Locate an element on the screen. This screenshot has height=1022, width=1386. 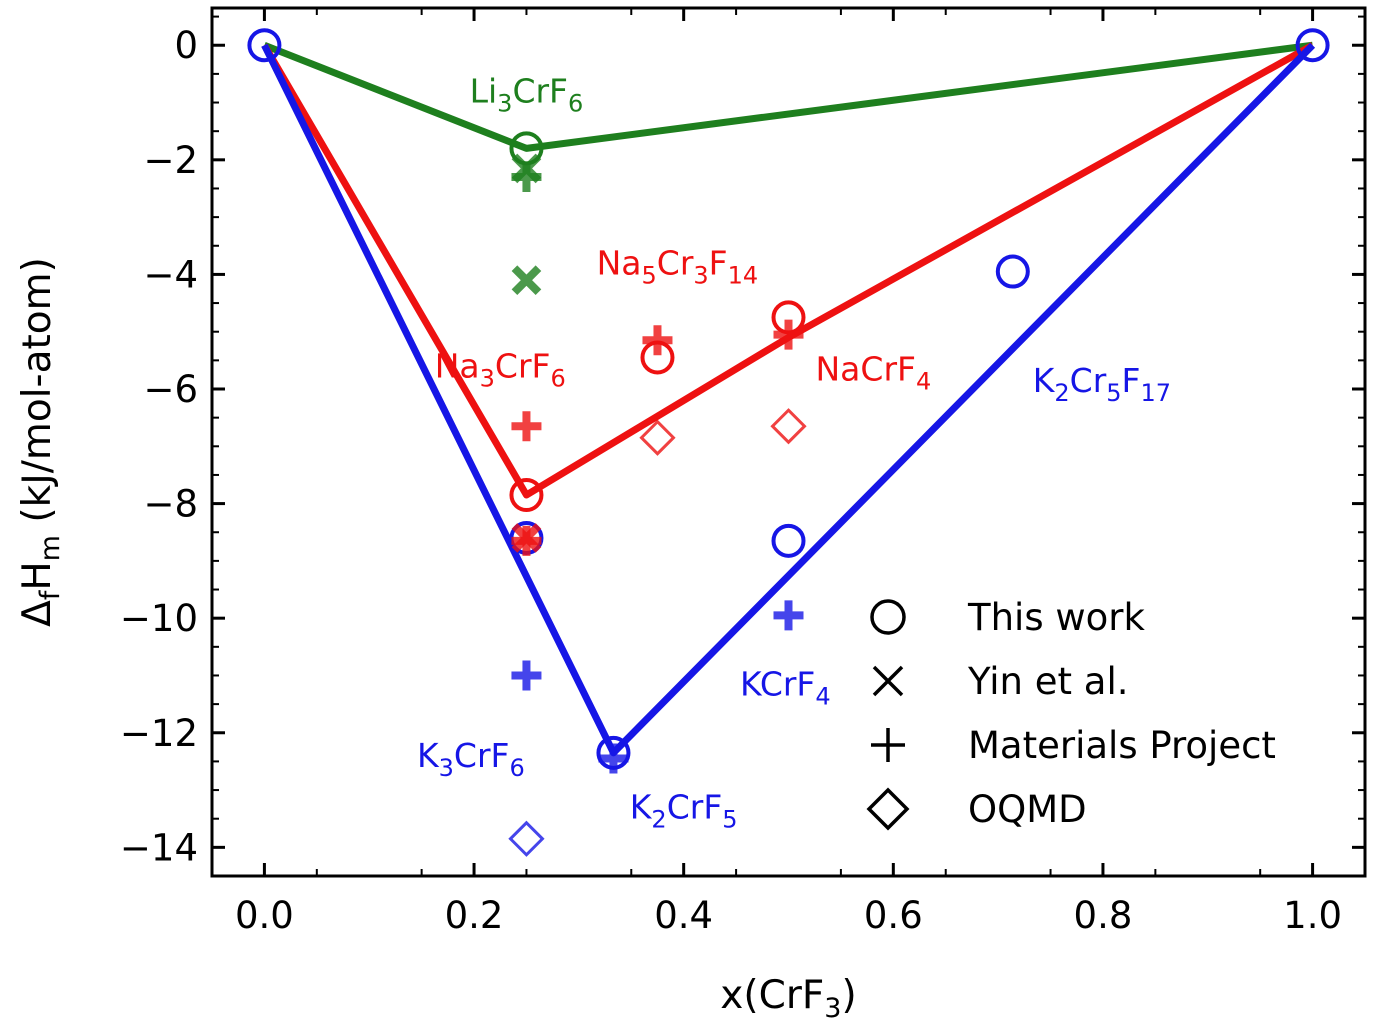
point-circle-na is located at coordinates (526, 494).